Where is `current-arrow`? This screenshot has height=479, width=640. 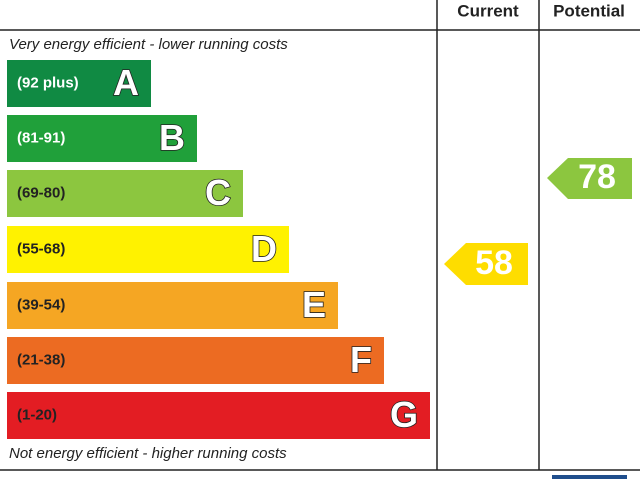 current-arrow is located at coordinates (486, 264).